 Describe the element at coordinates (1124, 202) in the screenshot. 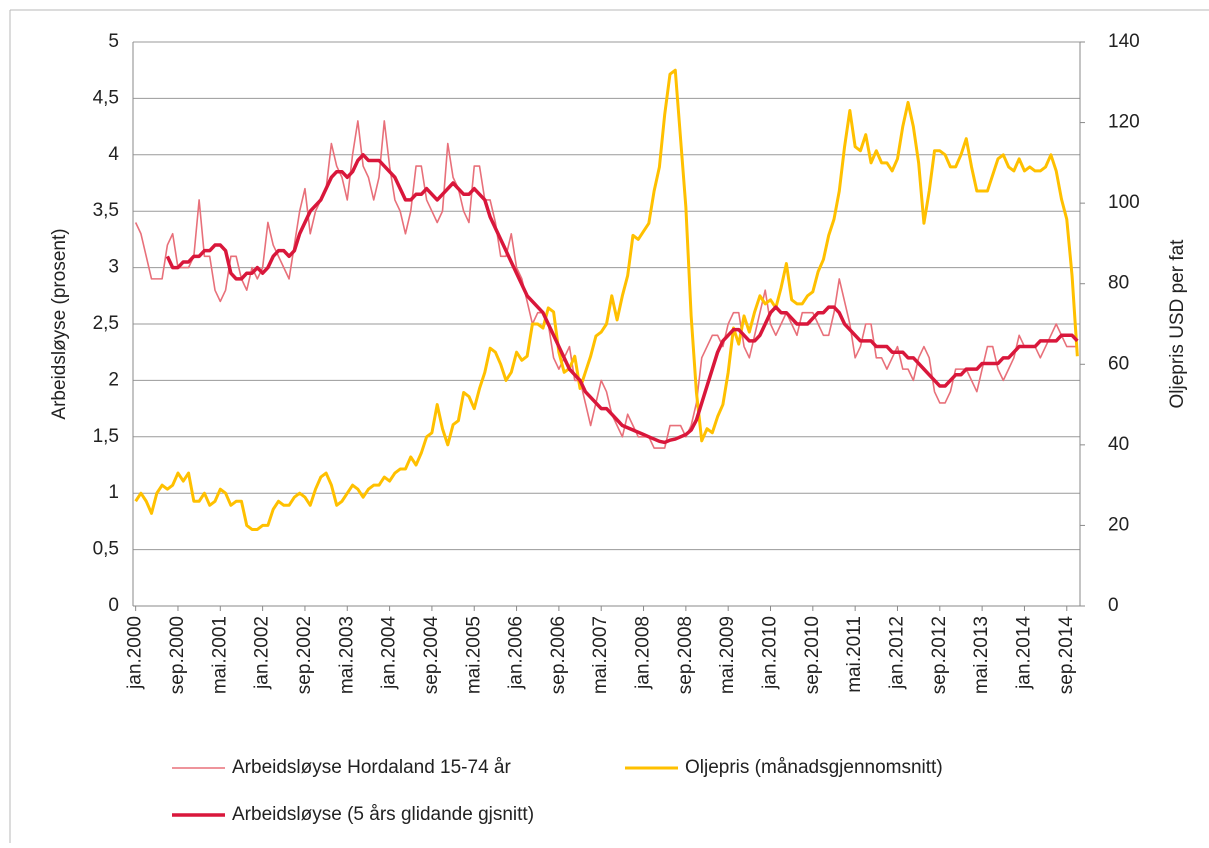

I see `y2-tick-label: 100` at that location.